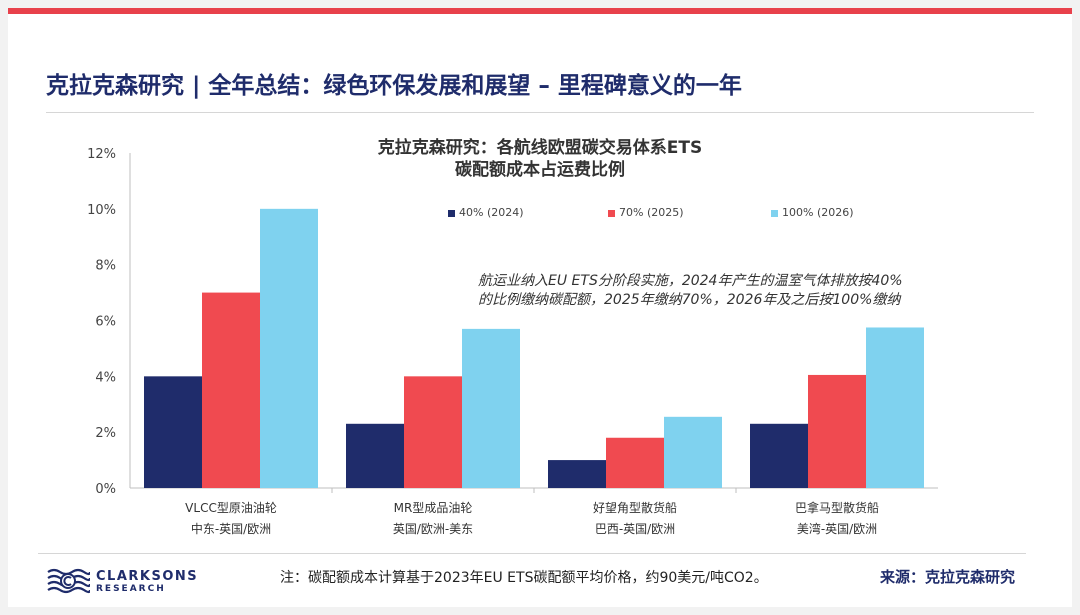 Image resolution: width=1080 pixels, height=615 pixels. What do you see at coordinates (101, 154) in the screenshot?
I see `y-tick-label: 12%` at bounding box center [101, 154].